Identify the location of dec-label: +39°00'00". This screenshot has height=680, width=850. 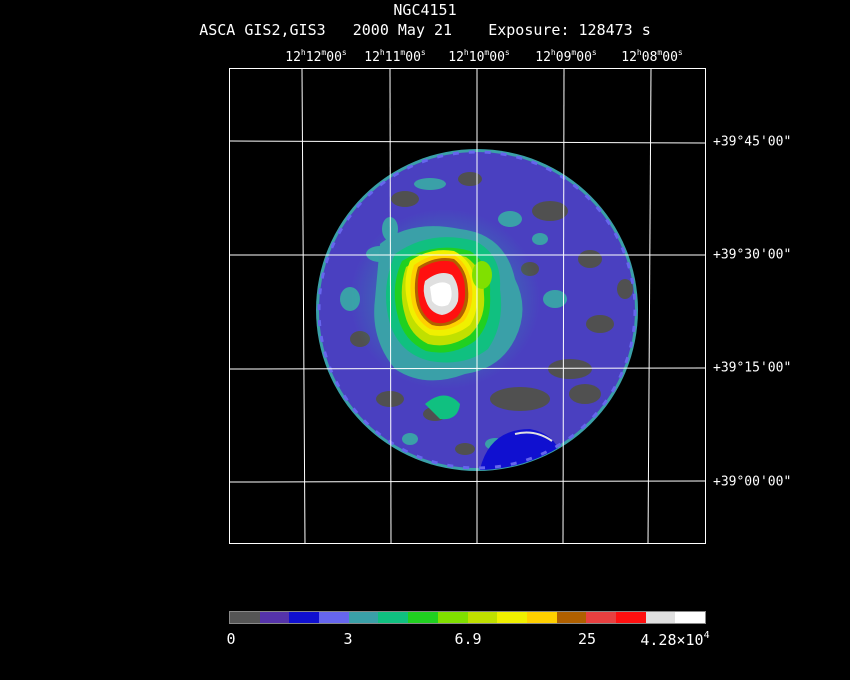
(752, 482).